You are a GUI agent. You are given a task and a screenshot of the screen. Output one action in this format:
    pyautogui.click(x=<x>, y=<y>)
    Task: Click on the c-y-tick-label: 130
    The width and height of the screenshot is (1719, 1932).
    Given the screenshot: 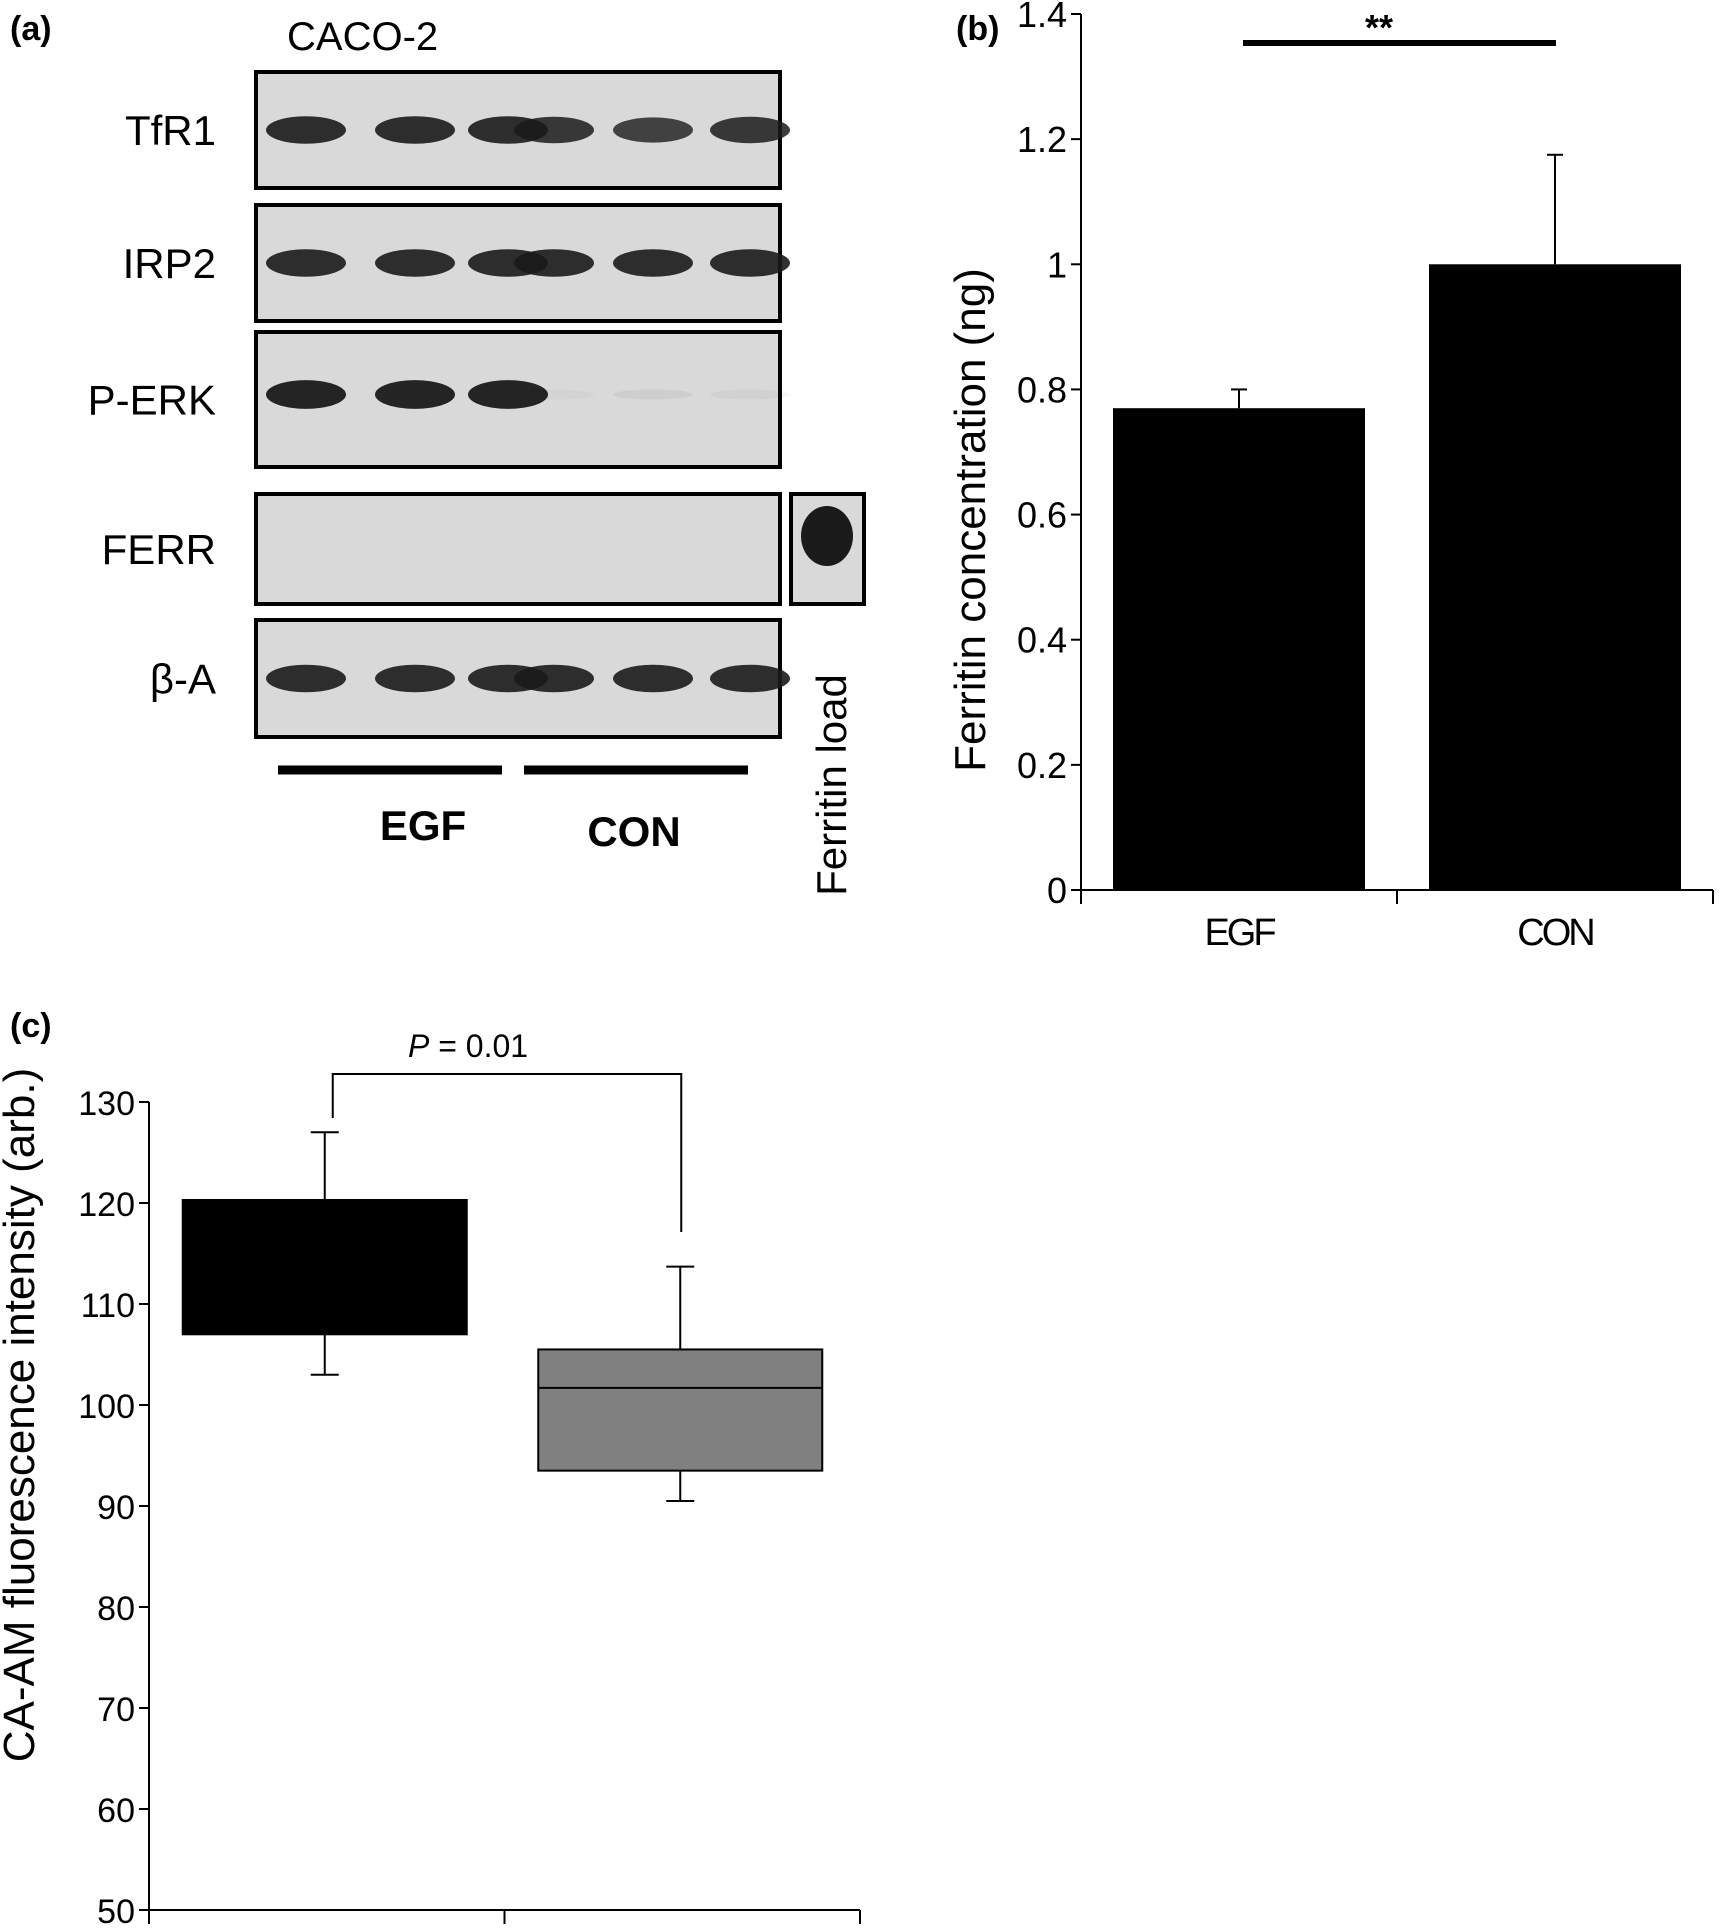 What is the action you would take?
    pyautogui.click(x=106, y=1104)
    